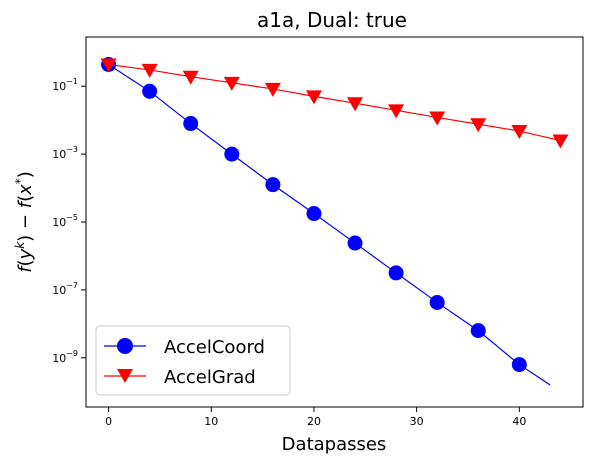 The width and height of the screenshot is (595, 465). Describe the element at coordinates (125, 346) in the screenshot. I see `legend-marker-accelcoord` at that location.